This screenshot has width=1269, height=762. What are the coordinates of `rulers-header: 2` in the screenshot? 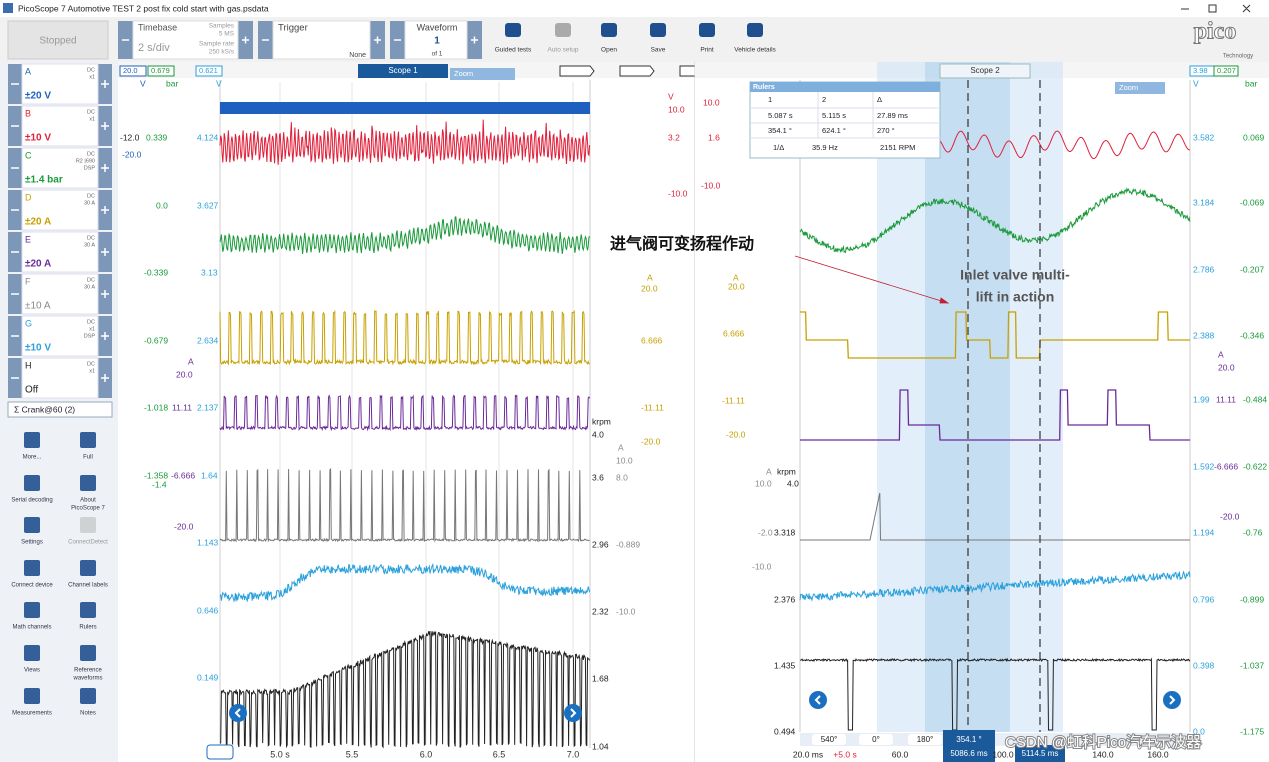 It's located at (824, 99).